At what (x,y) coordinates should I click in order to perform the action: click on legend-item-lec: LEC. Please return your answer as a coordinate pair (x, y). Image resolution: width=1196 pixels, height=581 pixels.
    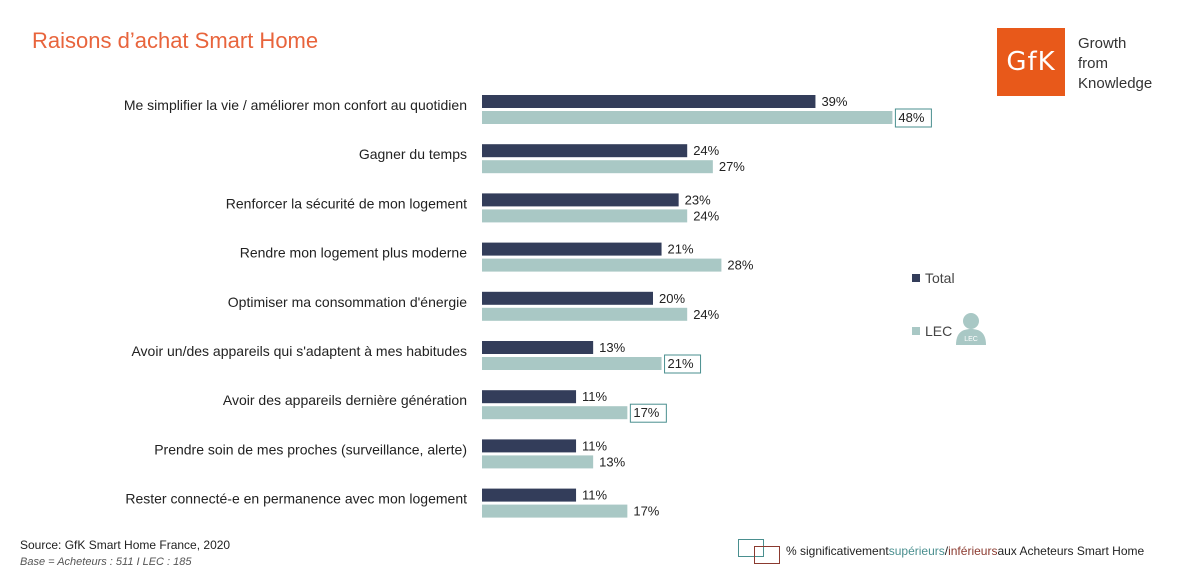
    Looking at the image, I should click on (932, 331).